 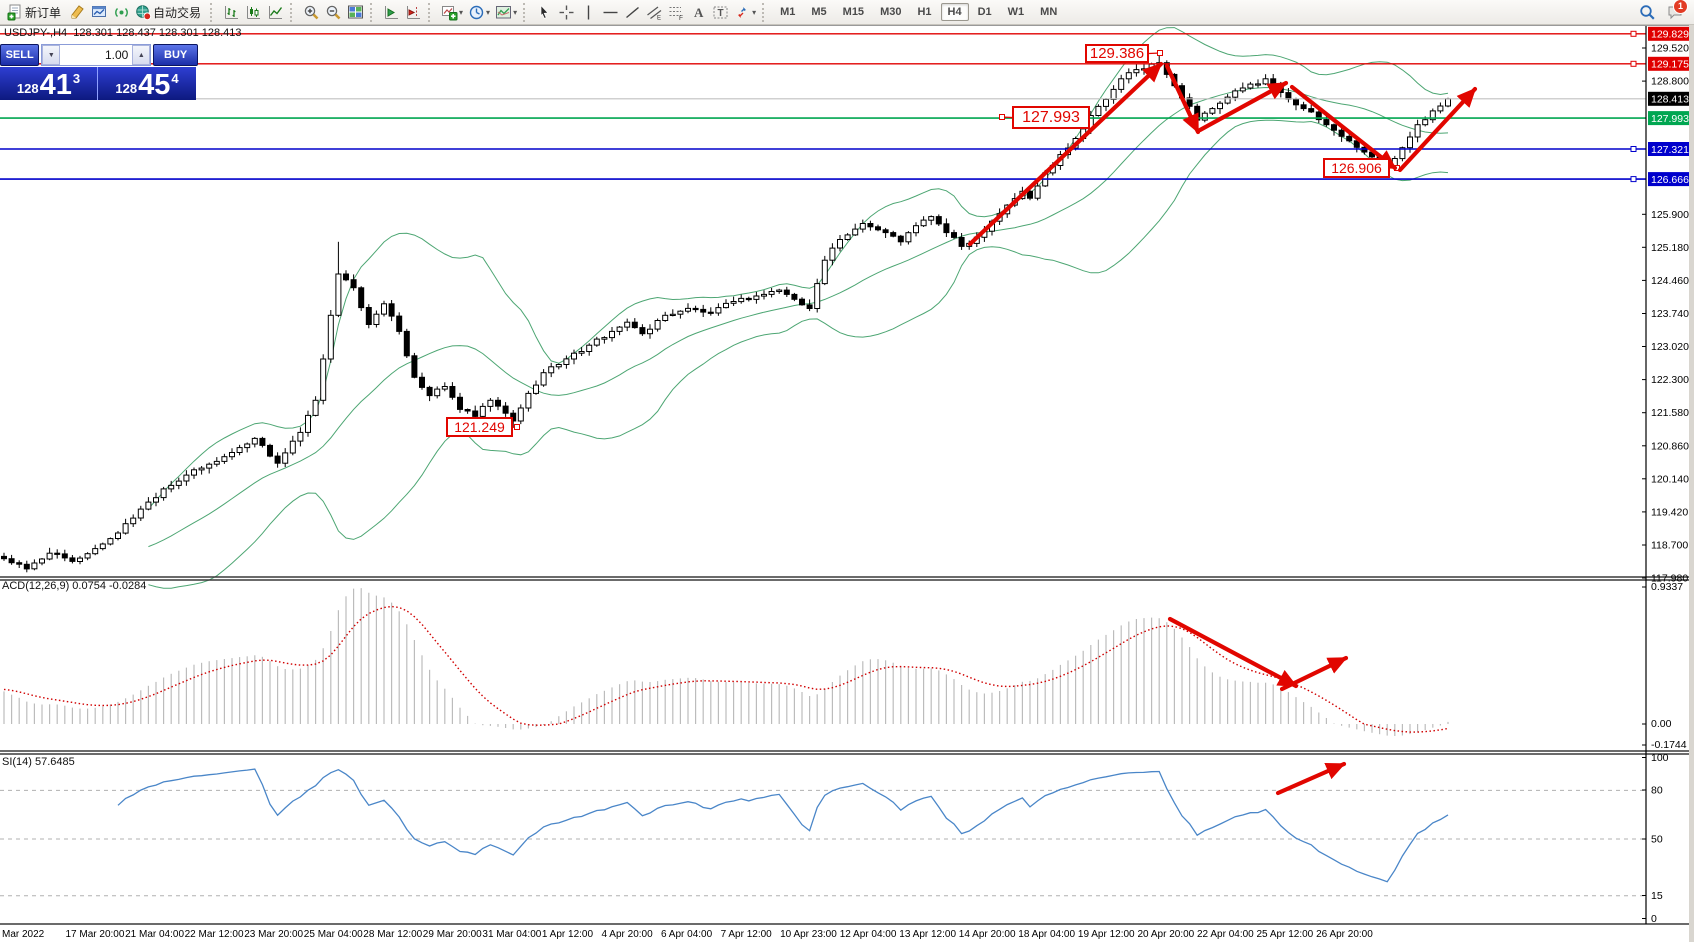 What do you see at coordinates (461, 12) in the screenshot?
I see `add-indicator-caret: ▾` at bounding box center [461, 12].